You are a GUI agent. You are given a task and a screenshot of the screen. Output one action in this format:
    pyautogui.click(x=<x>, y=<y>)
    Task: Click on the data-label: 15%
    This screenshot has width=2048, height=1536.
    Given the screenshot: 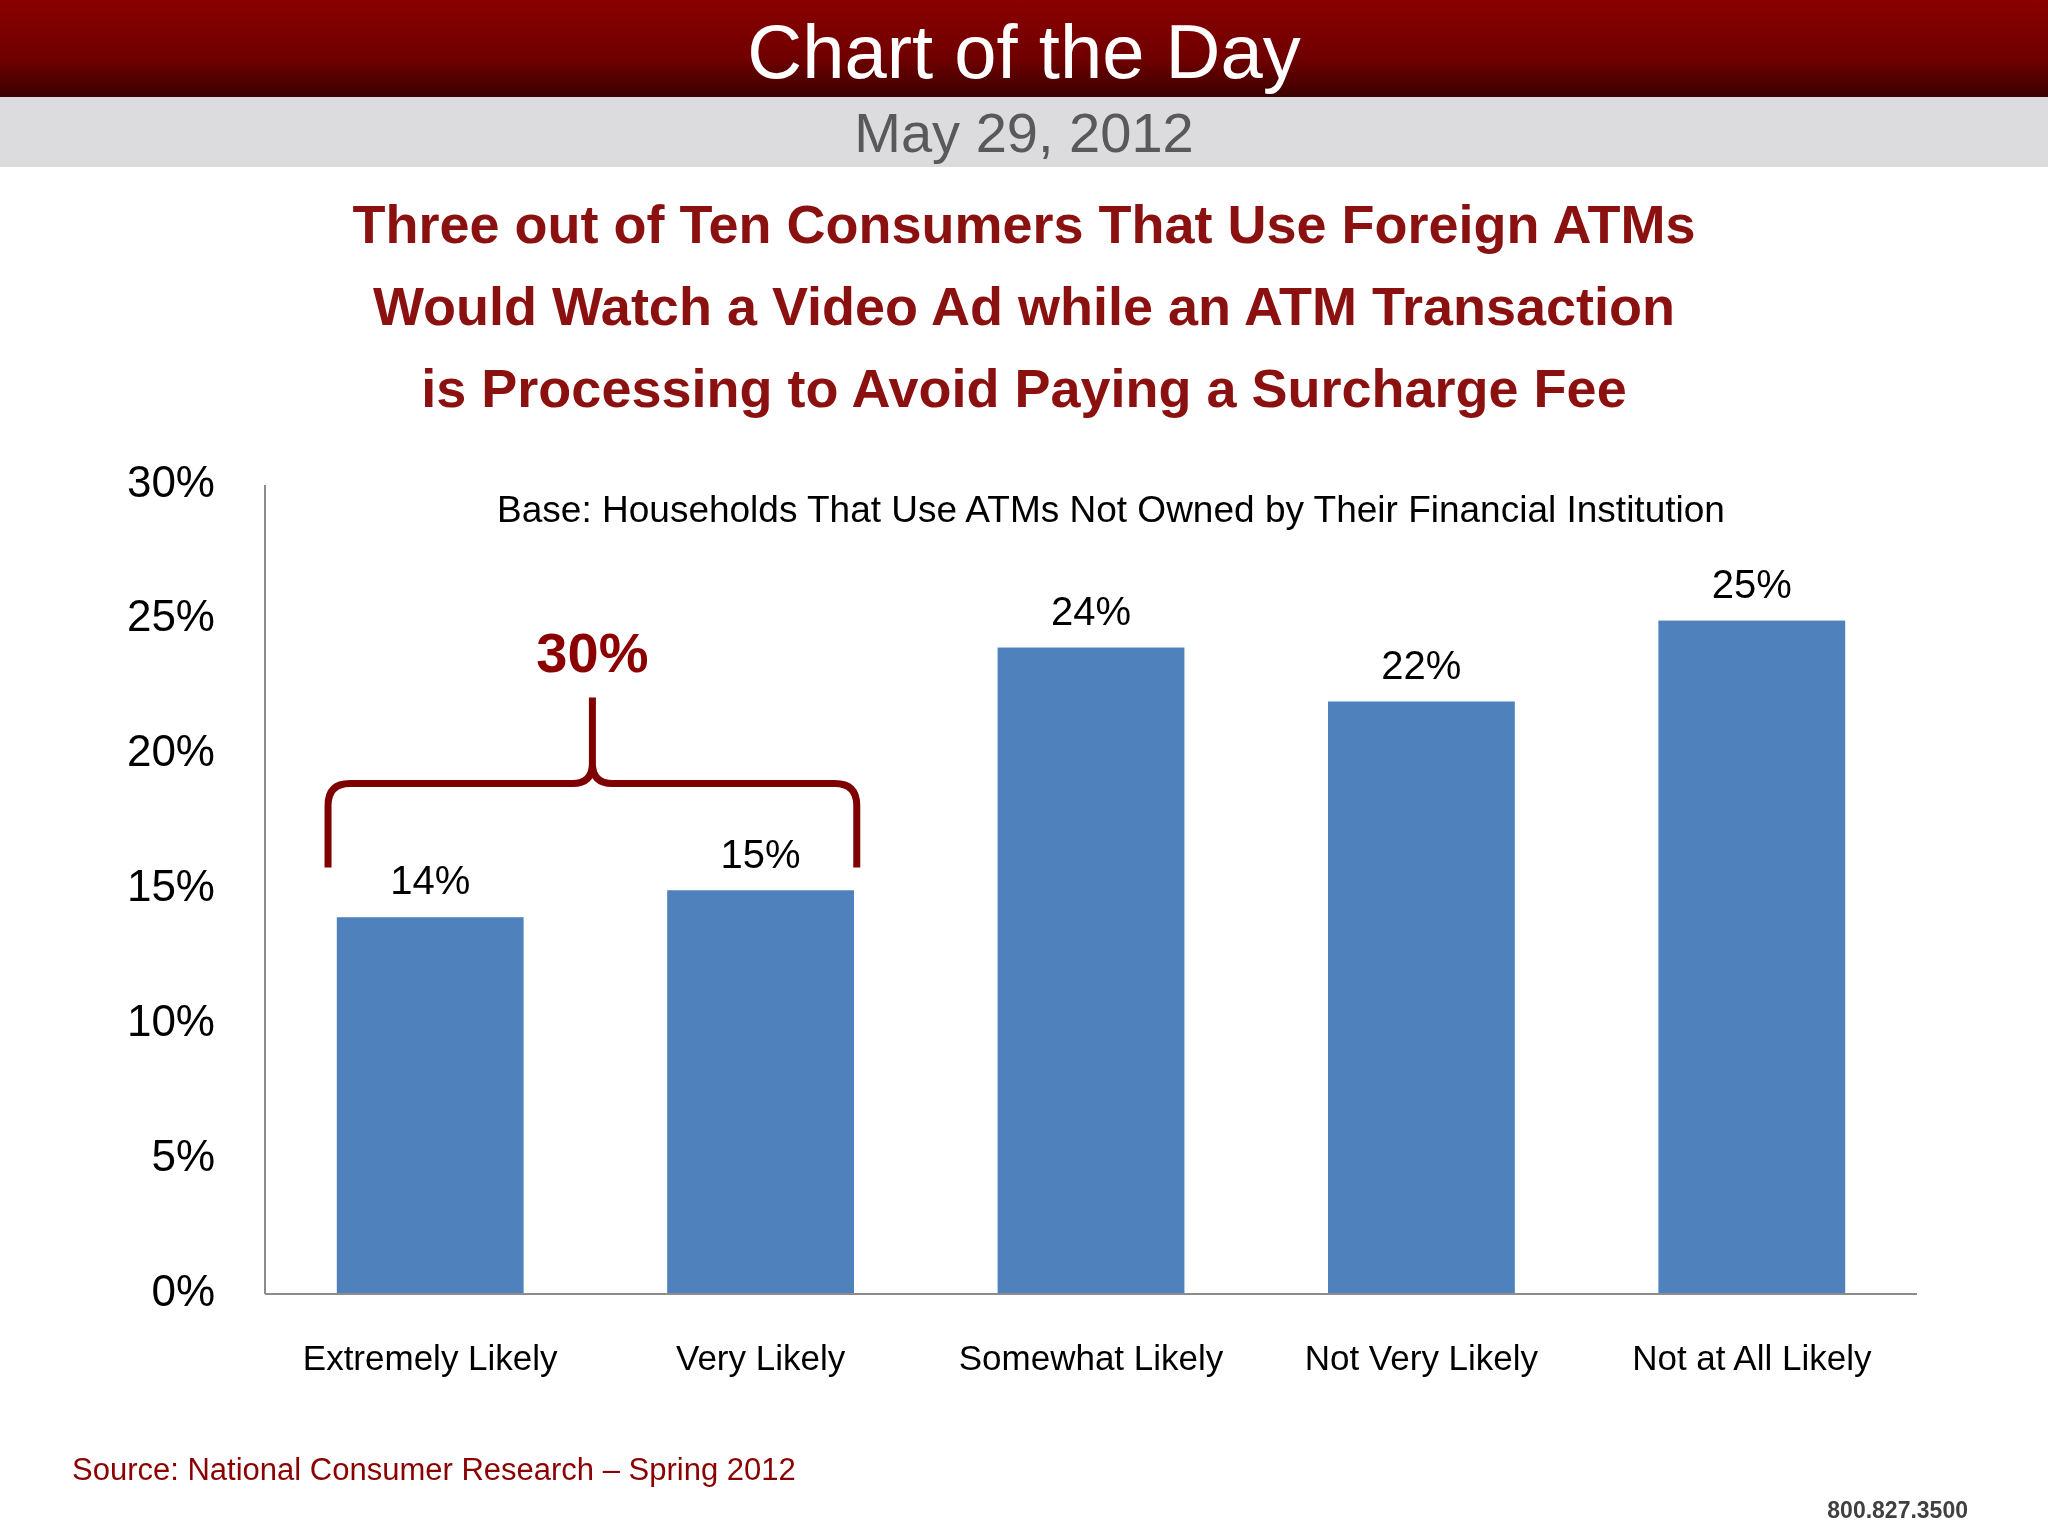 What is the action you would take?
    pyautogui.click(x=760, y=853)
    